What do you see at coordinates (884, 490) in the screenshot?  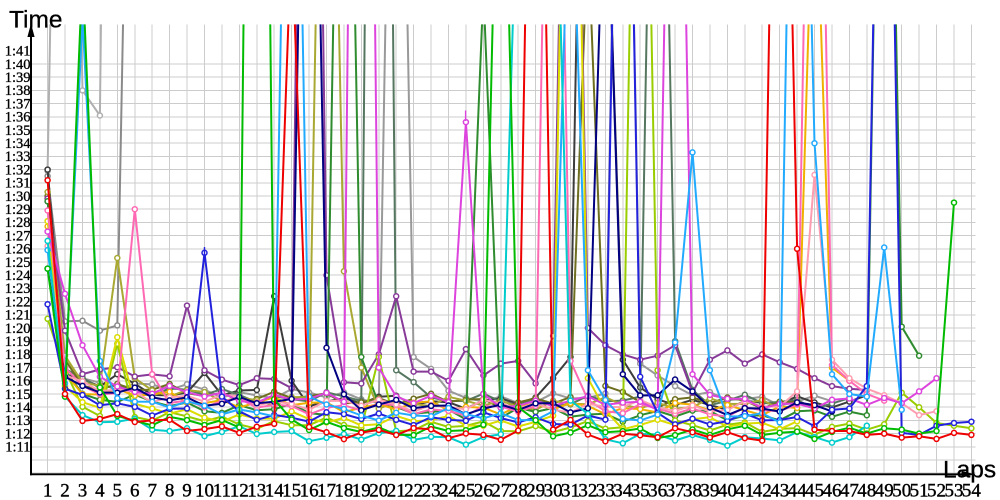 I see `svg-text: 49` at bounding box center [884, 490].